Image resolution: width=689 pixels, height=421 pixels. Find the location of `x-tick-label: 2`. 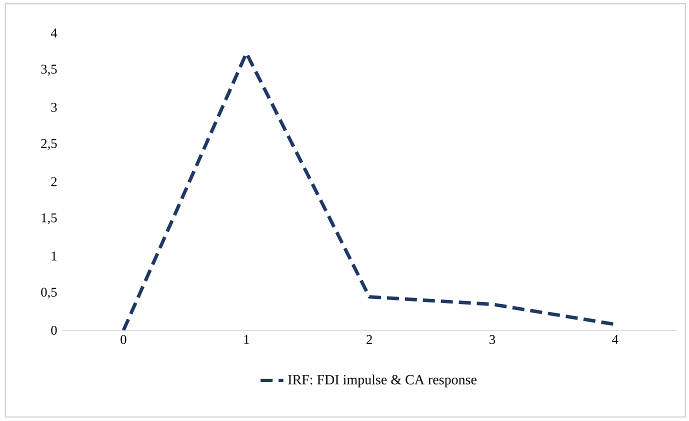

x-tick-label: 2 is located at coordinates (369, 339).